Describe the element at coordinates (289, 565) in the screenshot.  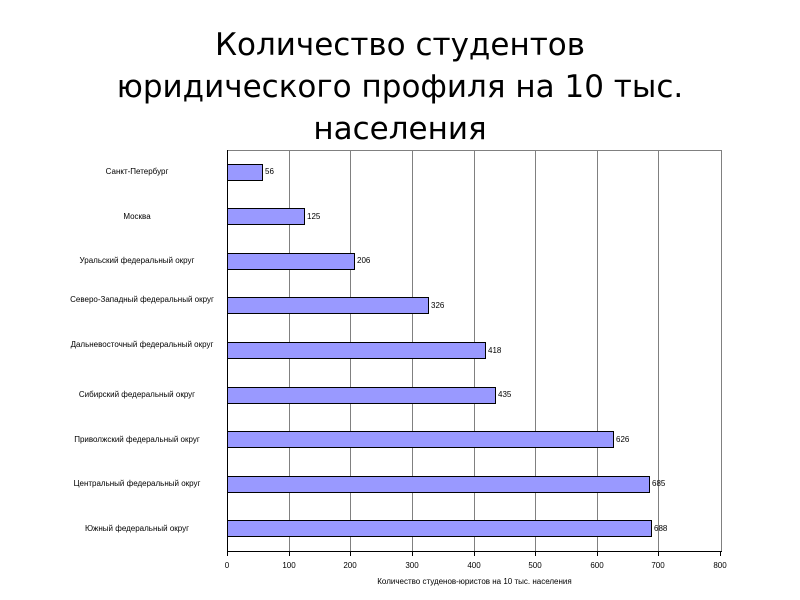
I see `x-tick-label: 100` at that location.